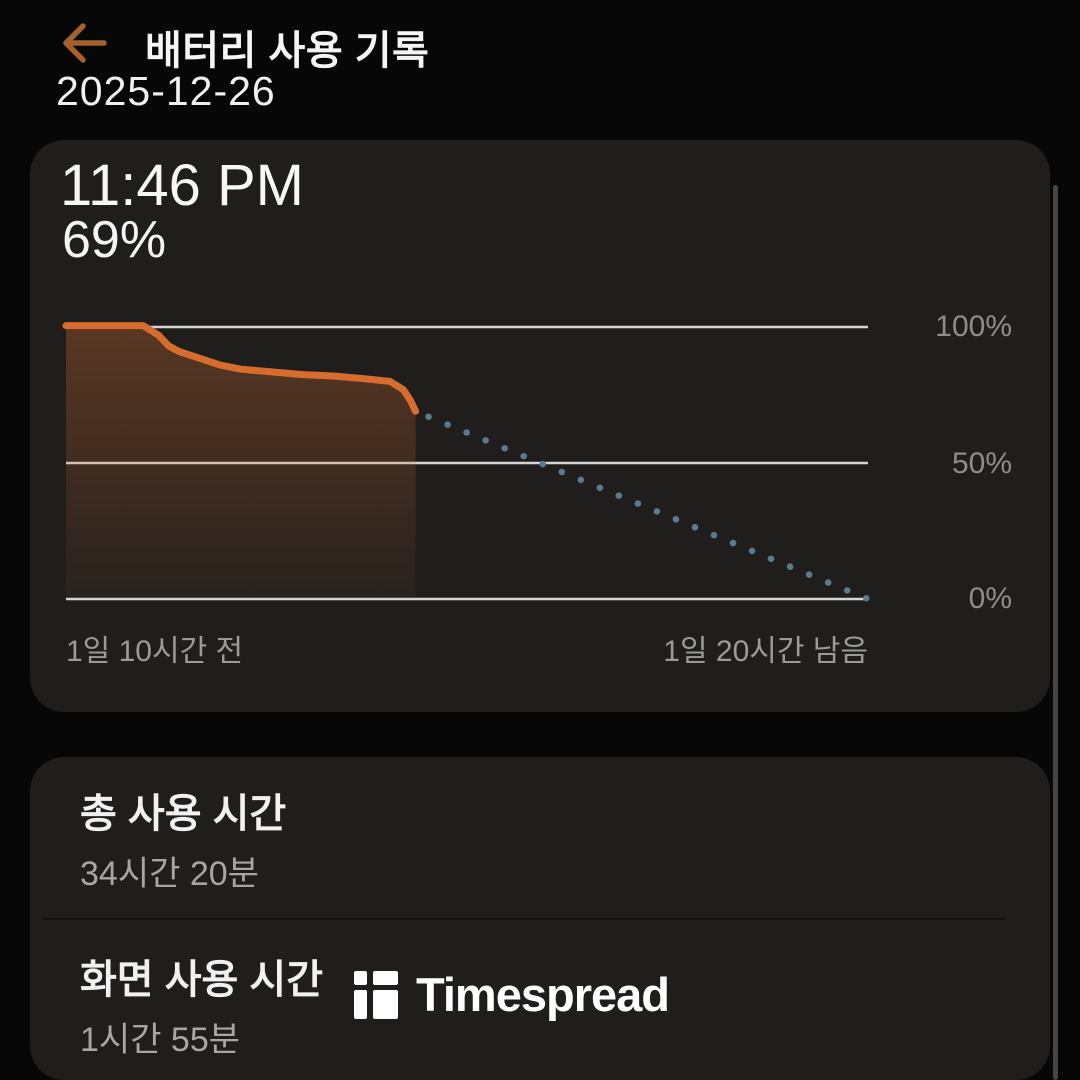  I want to click on total-usage-value: 34시간 20분, so click(169, 874).